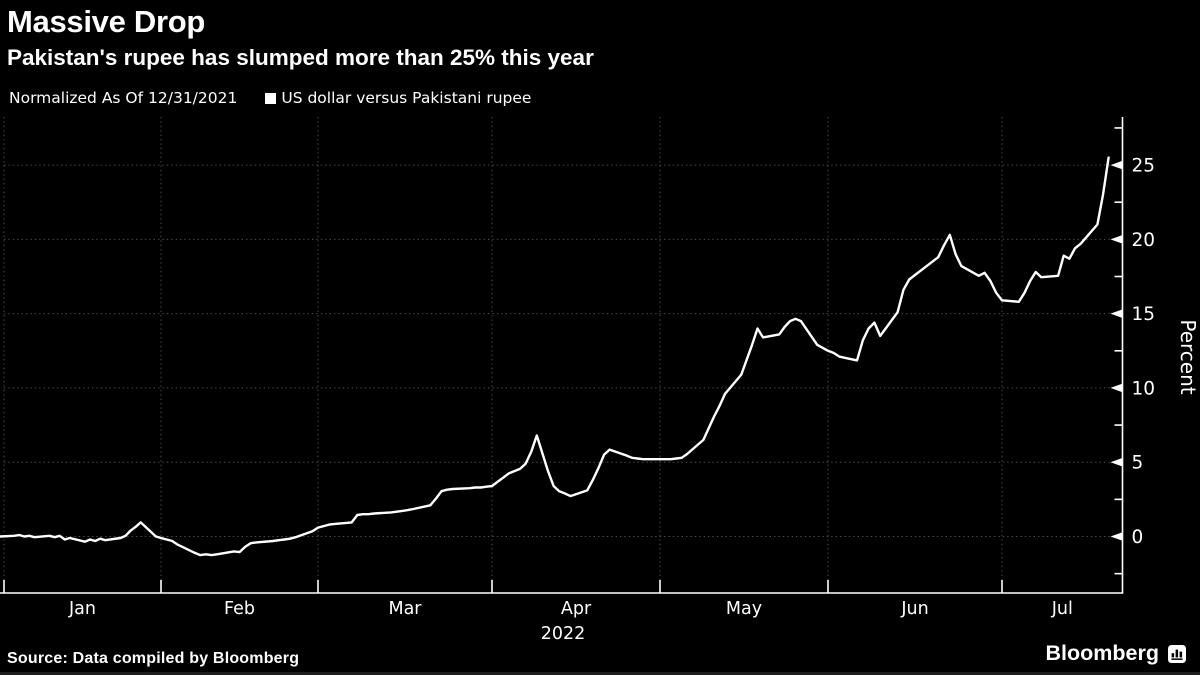  I want to click on y-axis-major-ticks, so click(1116, 350).